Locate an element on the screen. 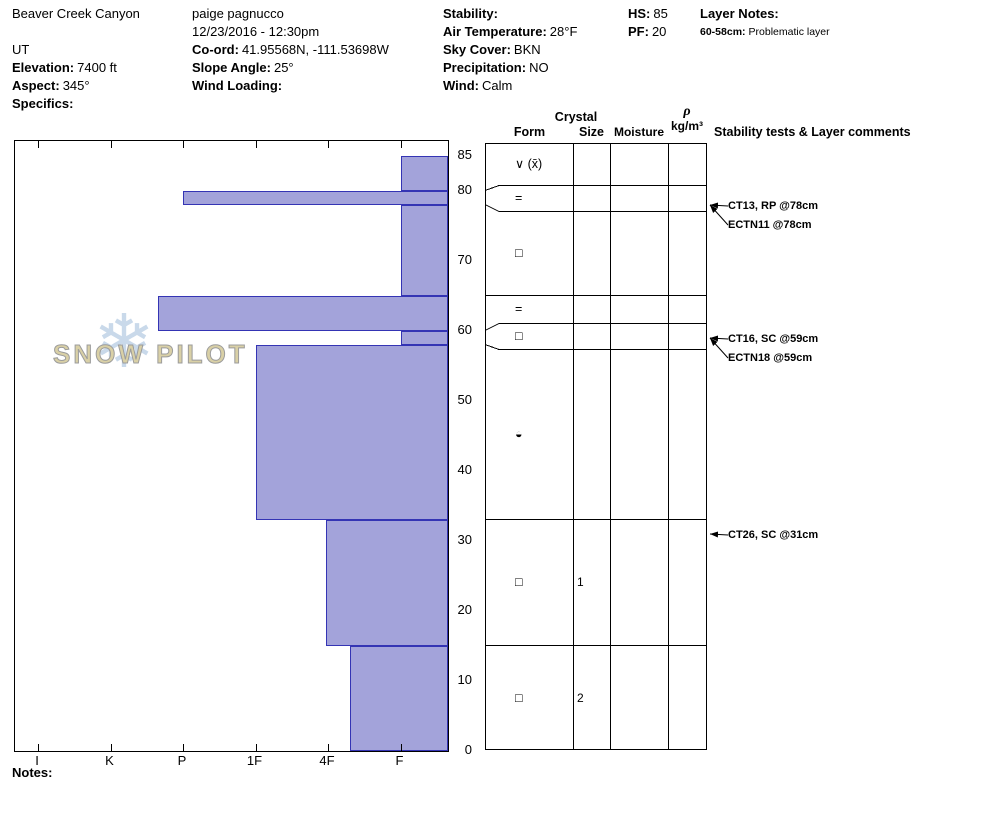 The image size is (994, 840). stability-test-annotation: ECTN11 @78cm is located at coordinates (770, 225).